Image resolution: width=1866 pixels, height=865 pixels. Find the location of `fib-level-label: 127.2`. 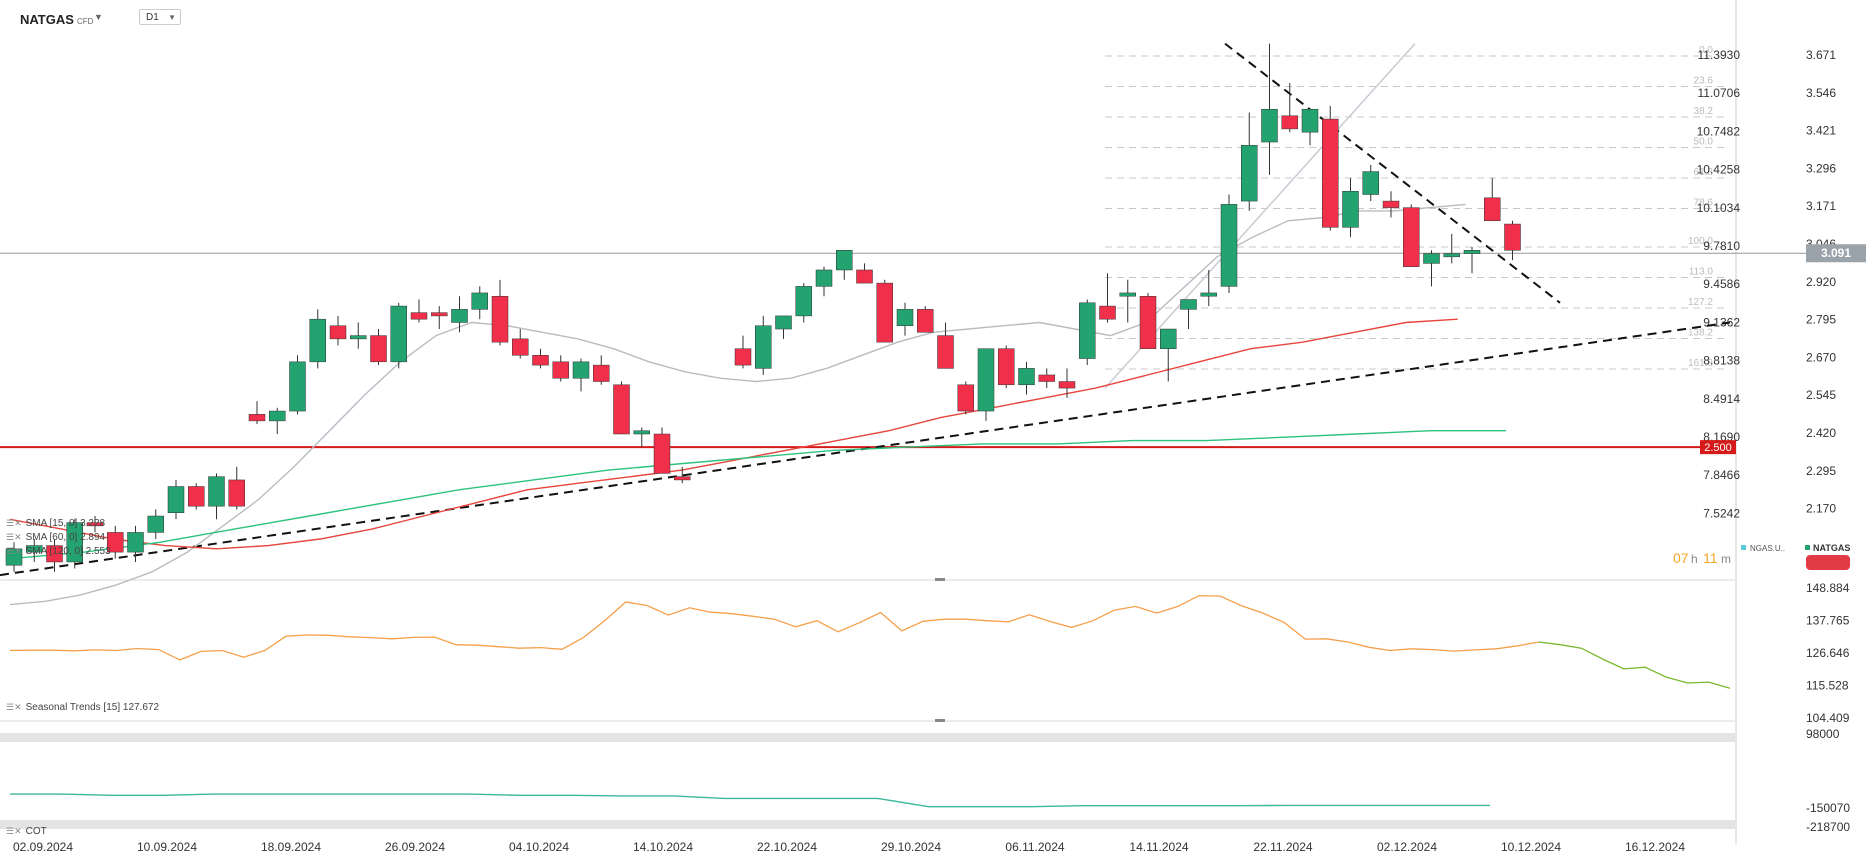

fib-level-label: 127.2 is located at coordinates (1700, 302).